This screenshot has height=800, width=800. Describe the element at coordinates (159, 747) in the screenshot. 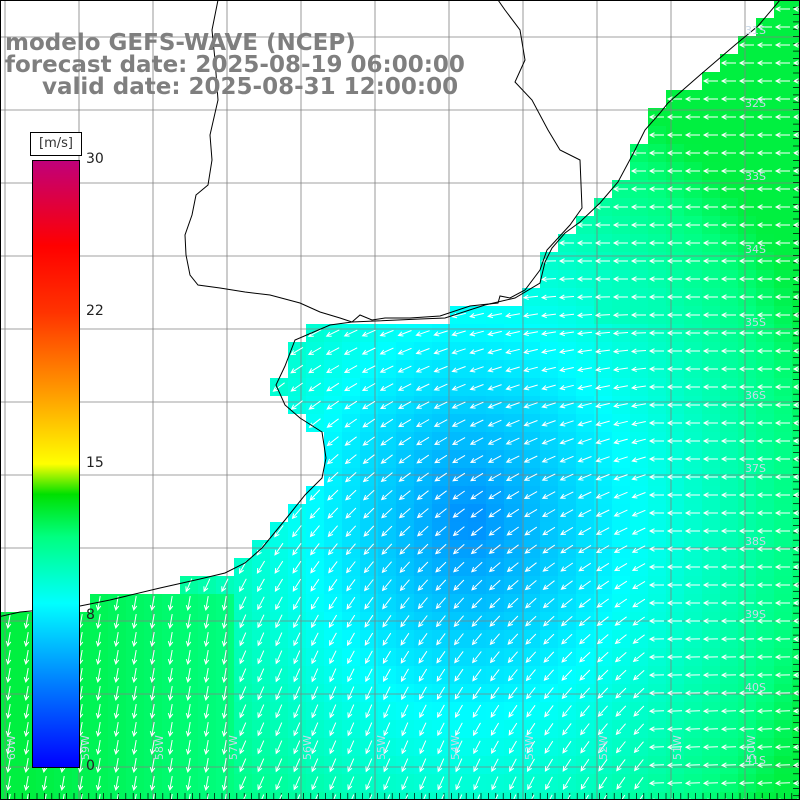

I see `lon-label: 58W` at that location.